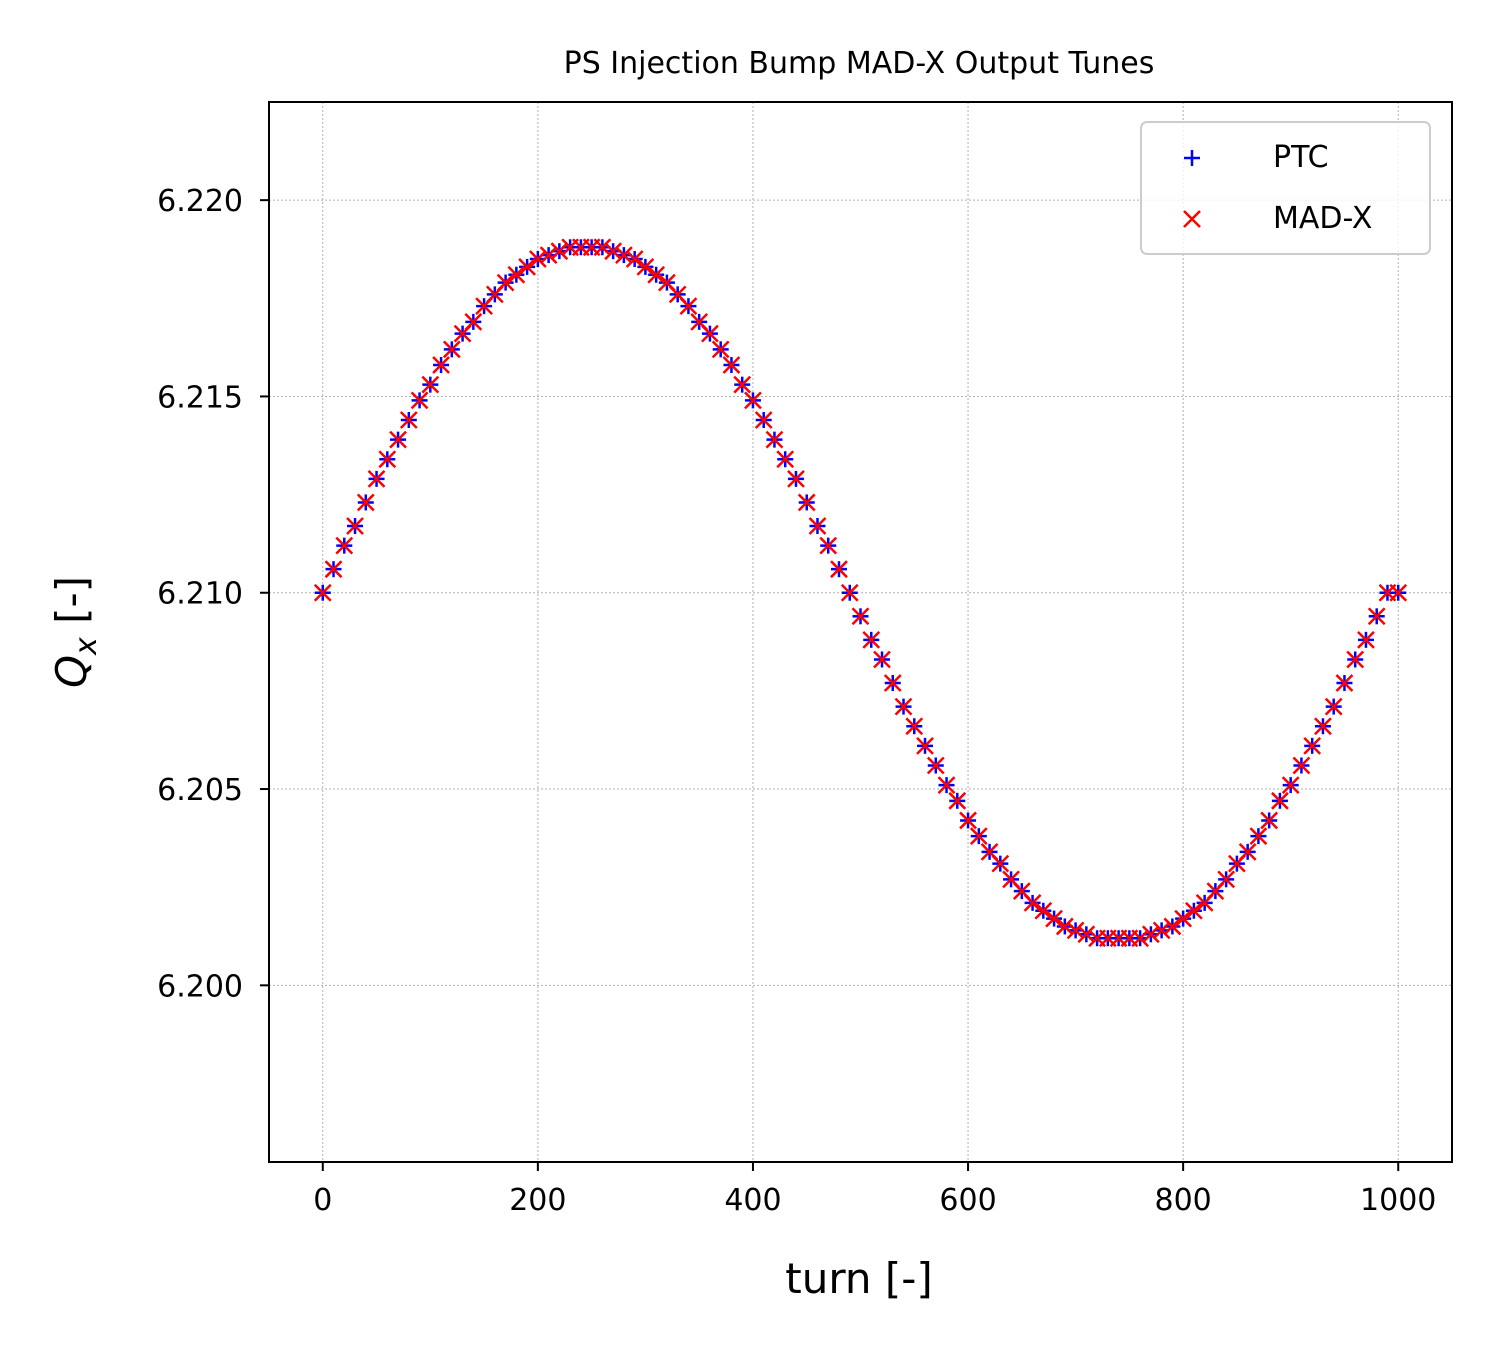  What do you see at coordinates (1285, 188) in the screenshot?
I see `legend: PTC MAD-X` at bounding box center [1285, 188].